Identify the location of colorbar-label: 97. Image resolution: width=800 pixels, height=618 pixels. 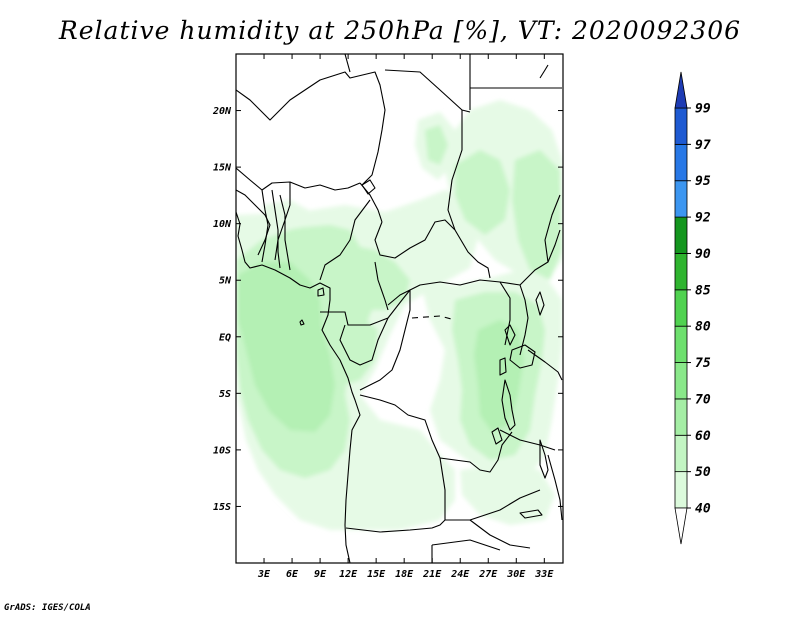
(703, 145).